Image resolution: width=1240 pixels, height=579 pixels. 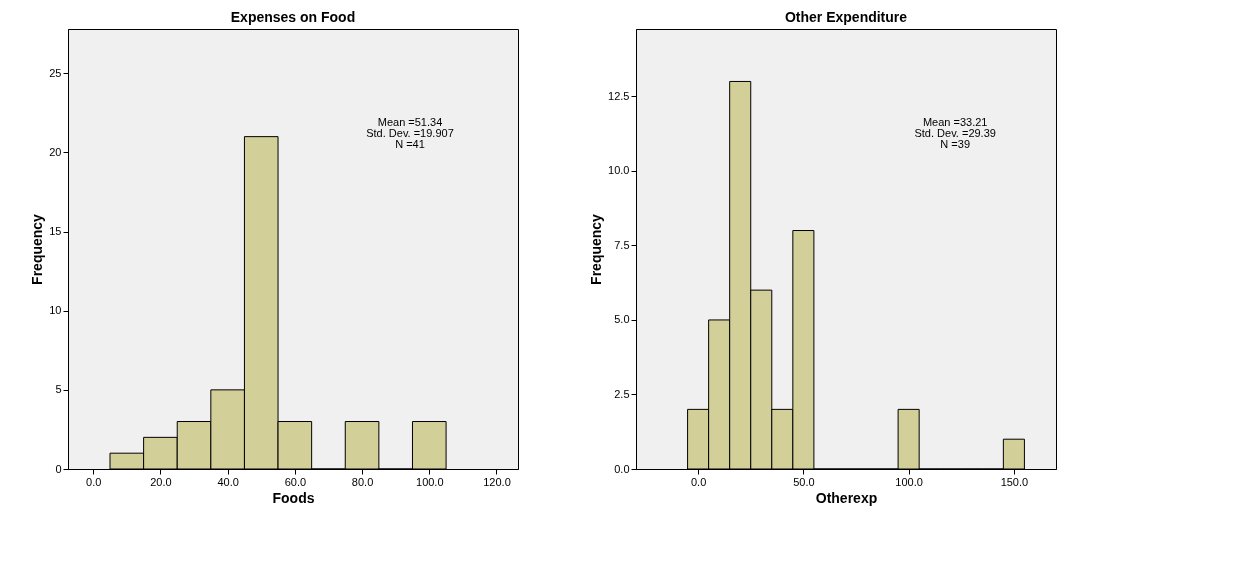 What do you see at coordinates (955, 122) in the screenshot?
I see `annotation: Mean =33.21` at bounding box center [955, 122].